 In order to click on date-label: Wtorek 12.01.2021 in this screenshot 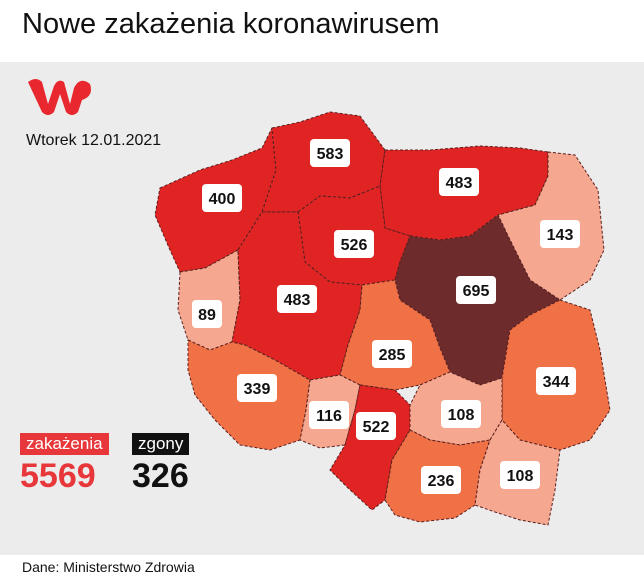, I will do `click(94, 140)`.